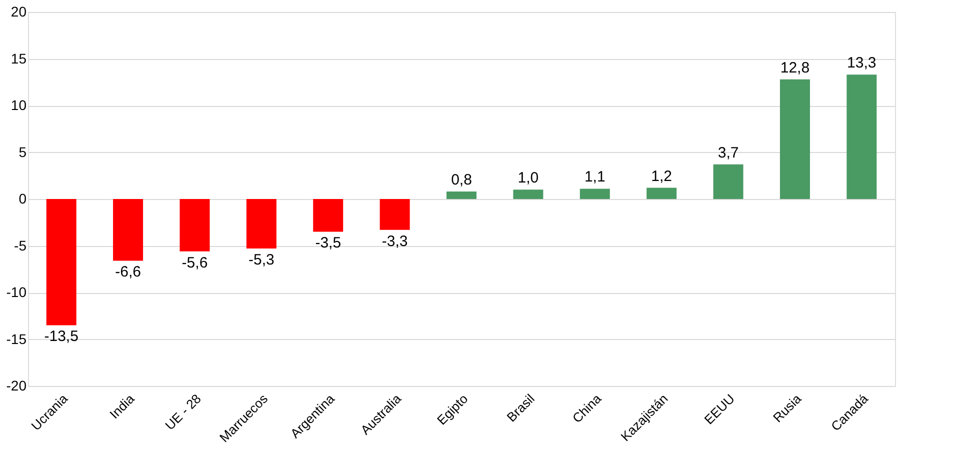 This screenshot has height=462, width=980. I want to click on y-tick-label: -15, so click(16, 338).